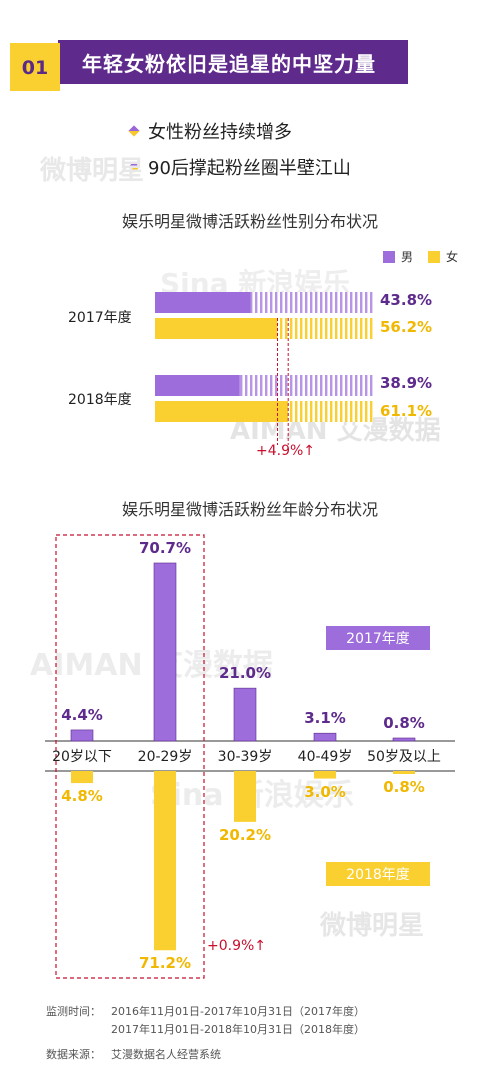 The height and width of the screenshot is (1080, 500). I want to click on gender-change-annotation: +4.9%↑, so click(286, 451).